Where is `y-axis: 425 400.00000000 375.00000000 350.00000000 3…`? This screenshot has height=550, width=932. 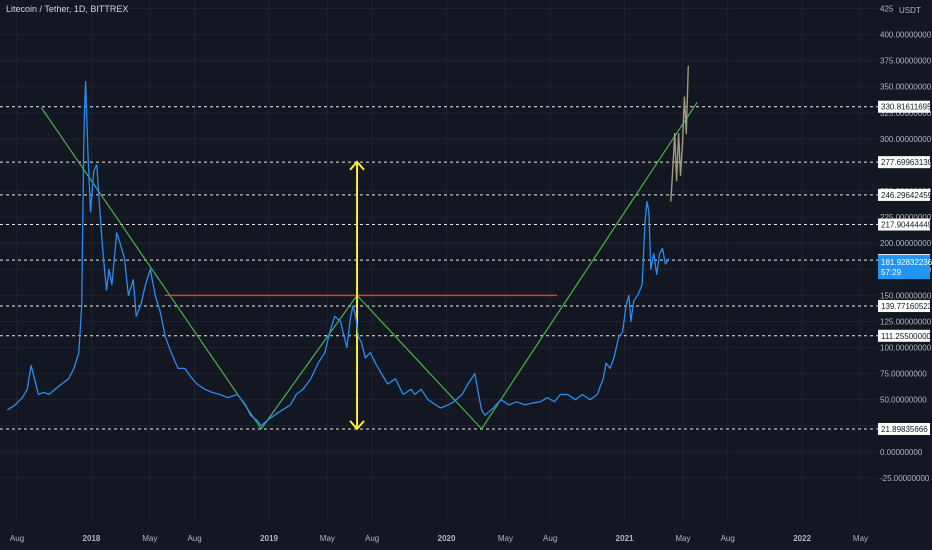 y-axis: 425 400.00000000 375.00000000 350.00000000 3… is located at coordinates (905, 244).